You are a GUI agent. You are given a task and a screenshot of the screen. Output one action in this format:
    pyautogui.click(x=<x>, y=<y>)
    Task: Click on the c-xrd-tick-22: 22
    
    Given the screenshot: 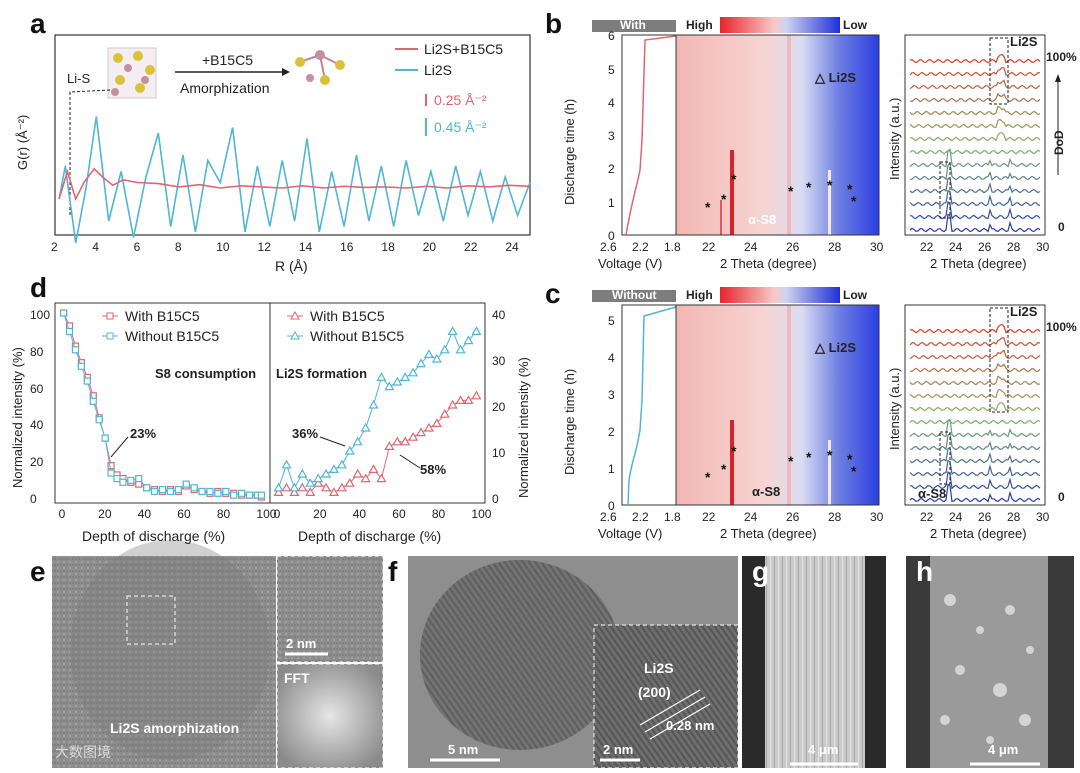 What is the action you would take?
    pyautogui.click(x=927, y=517)
    